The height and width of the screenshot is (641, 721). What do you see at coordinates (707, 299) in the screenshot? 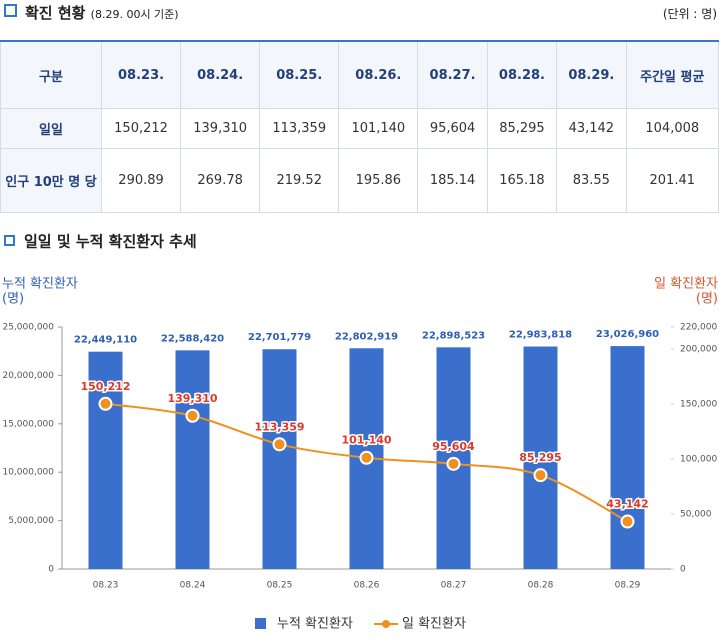
I see `y2-axis-unit: (명)` at bounding box center [707, 299].